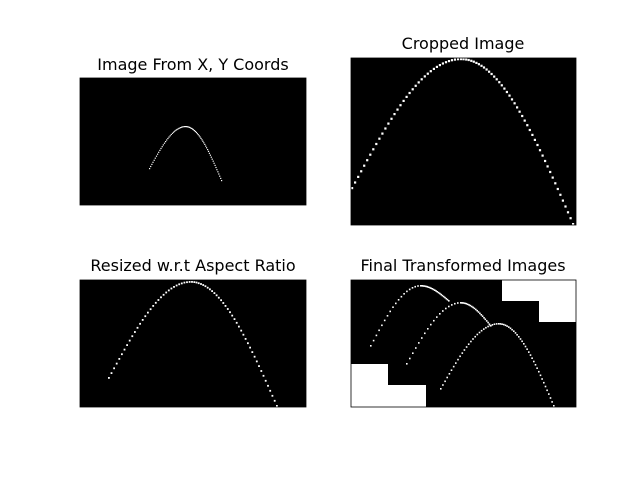 The image size is (640, 480). Describe the element at coordinates (388, 385) in the screenshot. I see `white-block-bottom-left` at that location.